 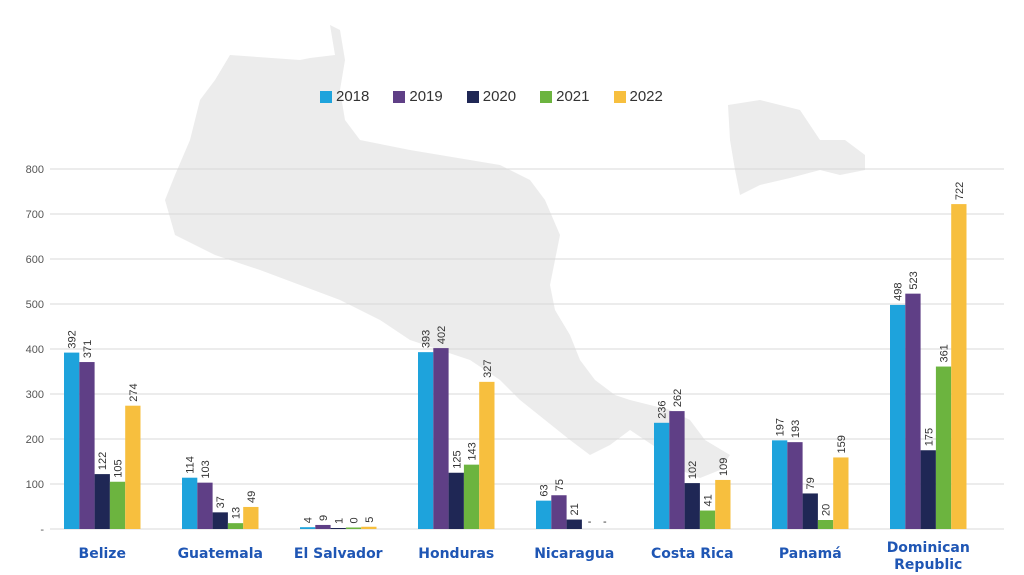 What do you see at coordinates (928, 548) in the screenshot?
I see `category-label: Dominican` at bounding box center [928, 548].